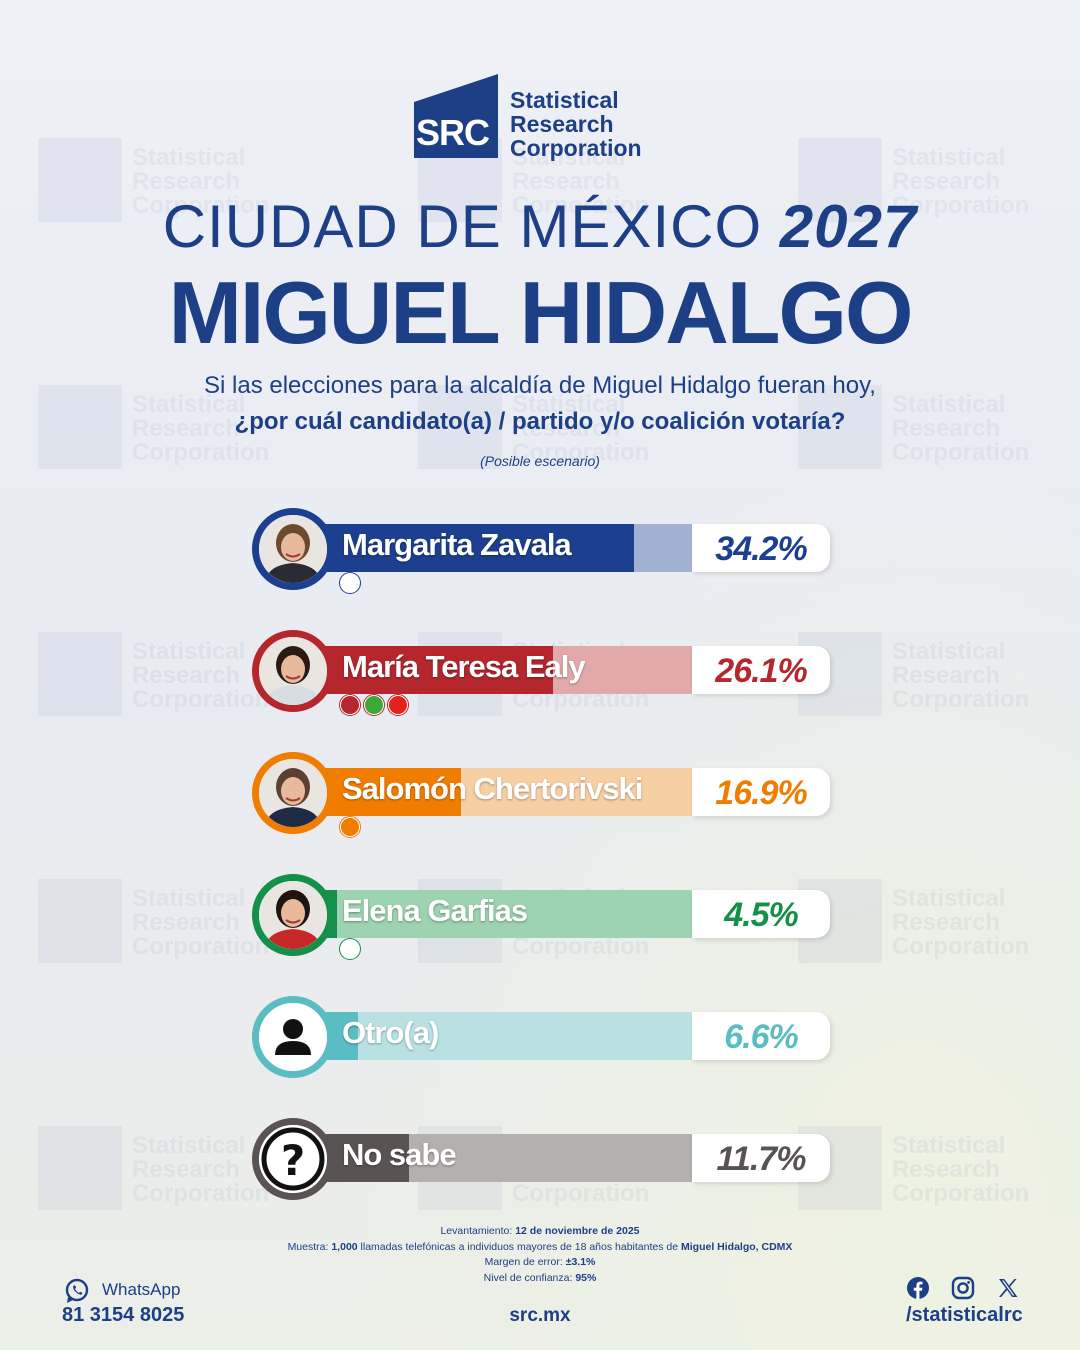 Image resolution: width=1080 pixels, height=1350 pixels. I want to click on value-box: 11.7%, so click(761, 1158).